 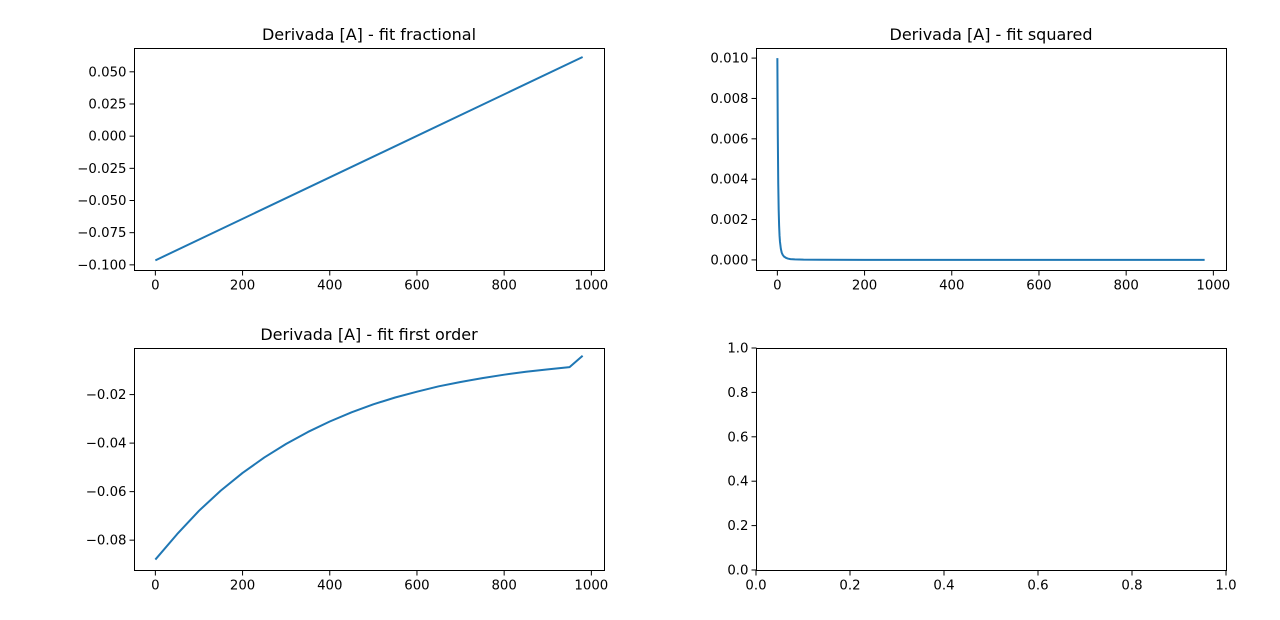 I want to click on y-tick-label: 0.008, so click(x=729, y=99).